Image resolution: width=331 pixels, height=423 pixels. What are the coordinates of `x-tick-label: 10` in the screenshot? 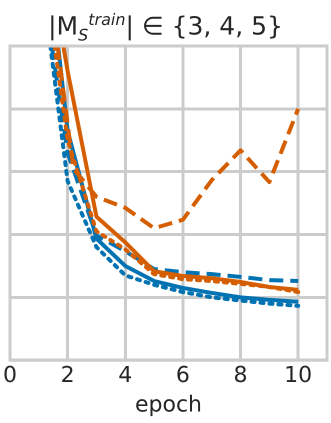 It's located at (298, 375).